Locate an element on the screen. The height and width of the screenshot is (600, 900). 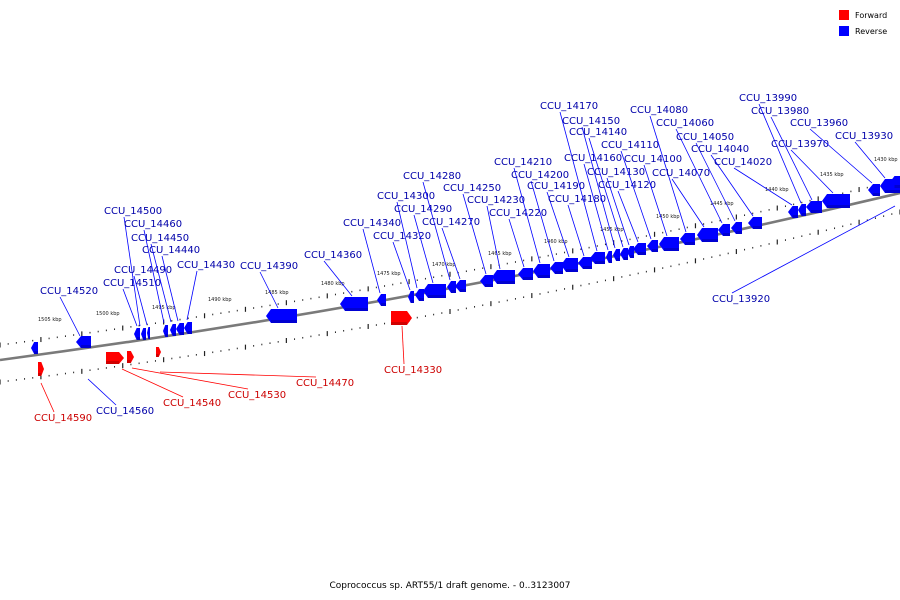
gene-glyph-g14210 is located at coordinates (541, 271).